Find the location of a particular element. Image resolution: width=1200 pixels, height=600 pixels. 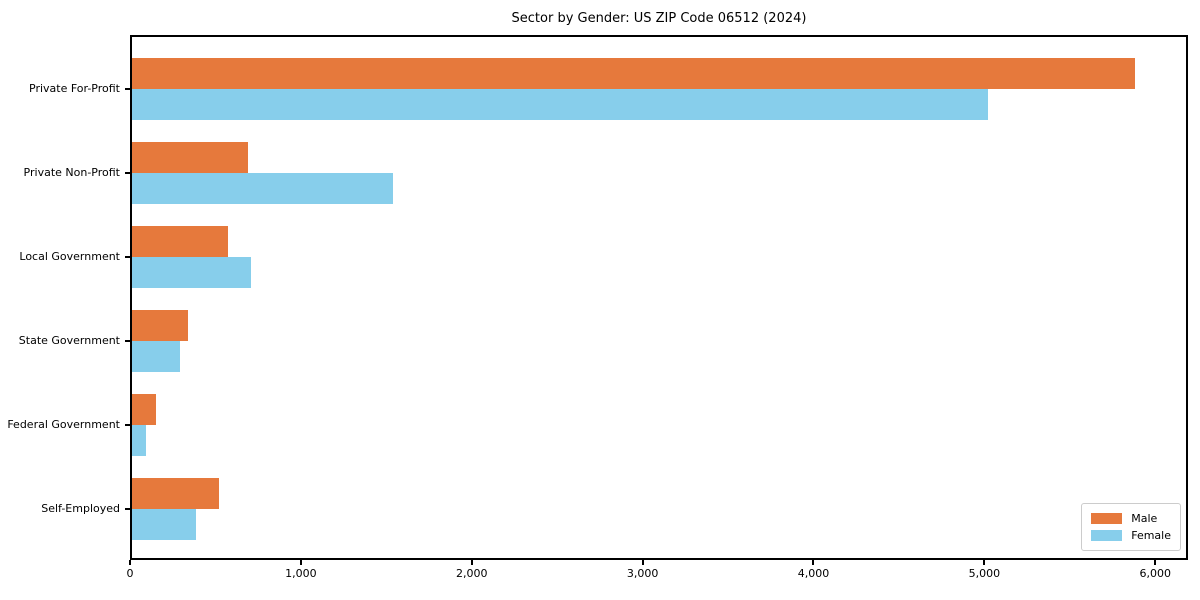

bar-group-local-government is located at coordinates (659, 257).